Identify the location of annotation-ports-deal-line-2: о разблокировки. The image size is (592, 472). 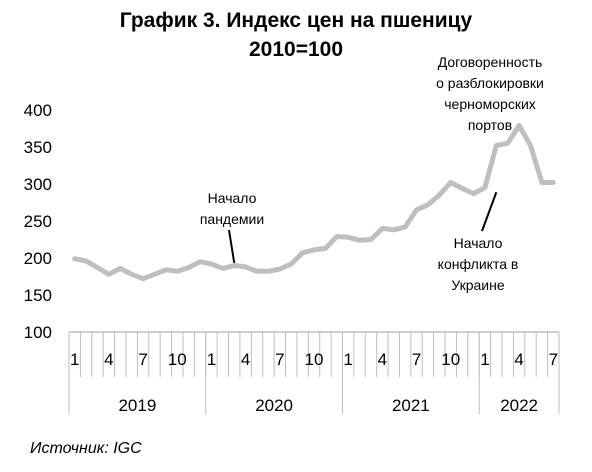
(490, 83).